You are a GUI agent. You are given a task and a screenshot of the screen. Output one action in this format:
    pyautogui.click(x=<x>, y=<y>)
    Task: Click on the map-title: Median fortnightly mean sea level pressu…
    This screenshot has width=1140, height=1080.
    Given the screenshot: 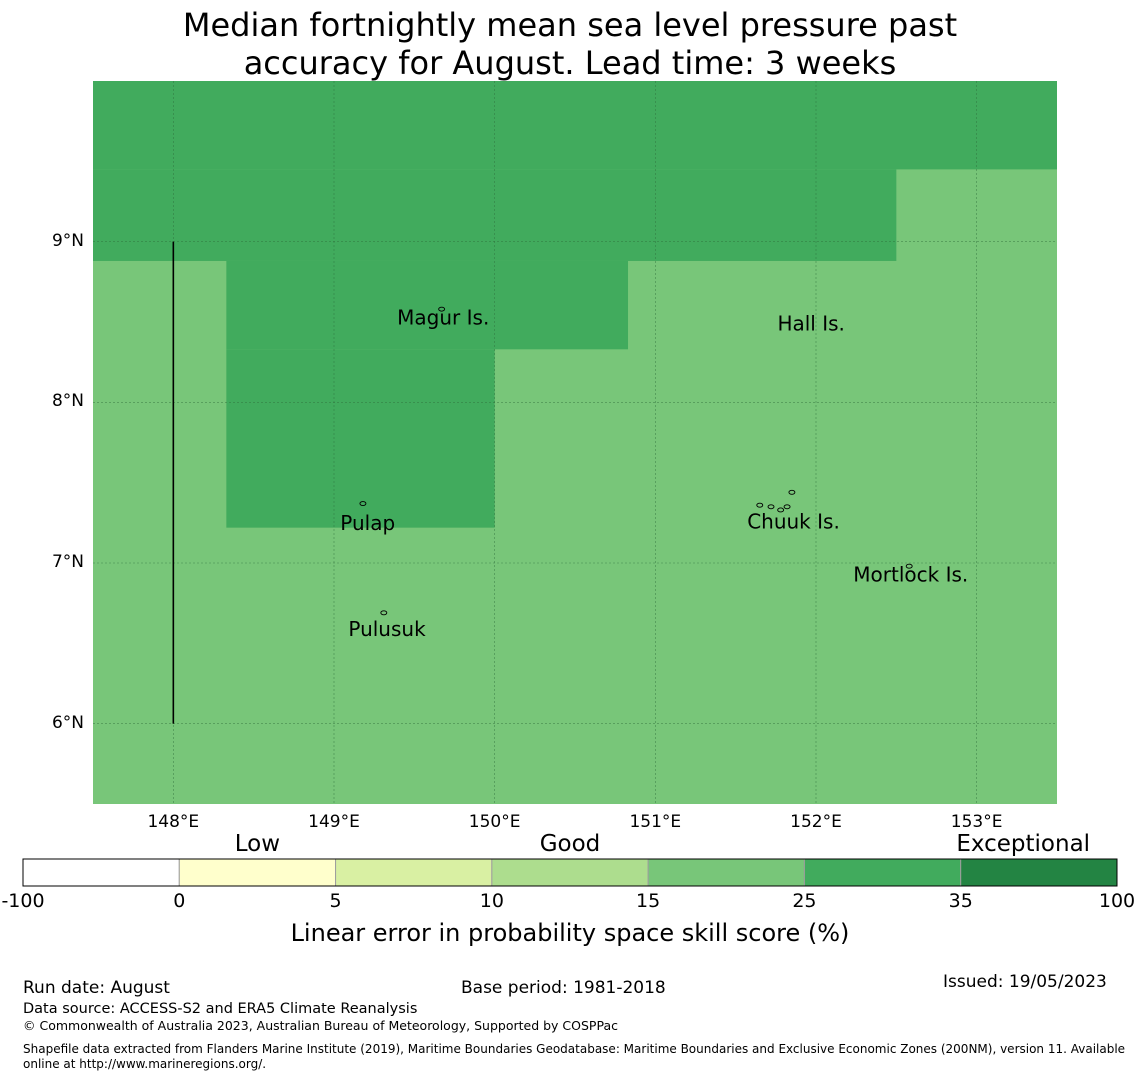 What is the action you would take?
    pyautogui.click(x=570, y=44)
    